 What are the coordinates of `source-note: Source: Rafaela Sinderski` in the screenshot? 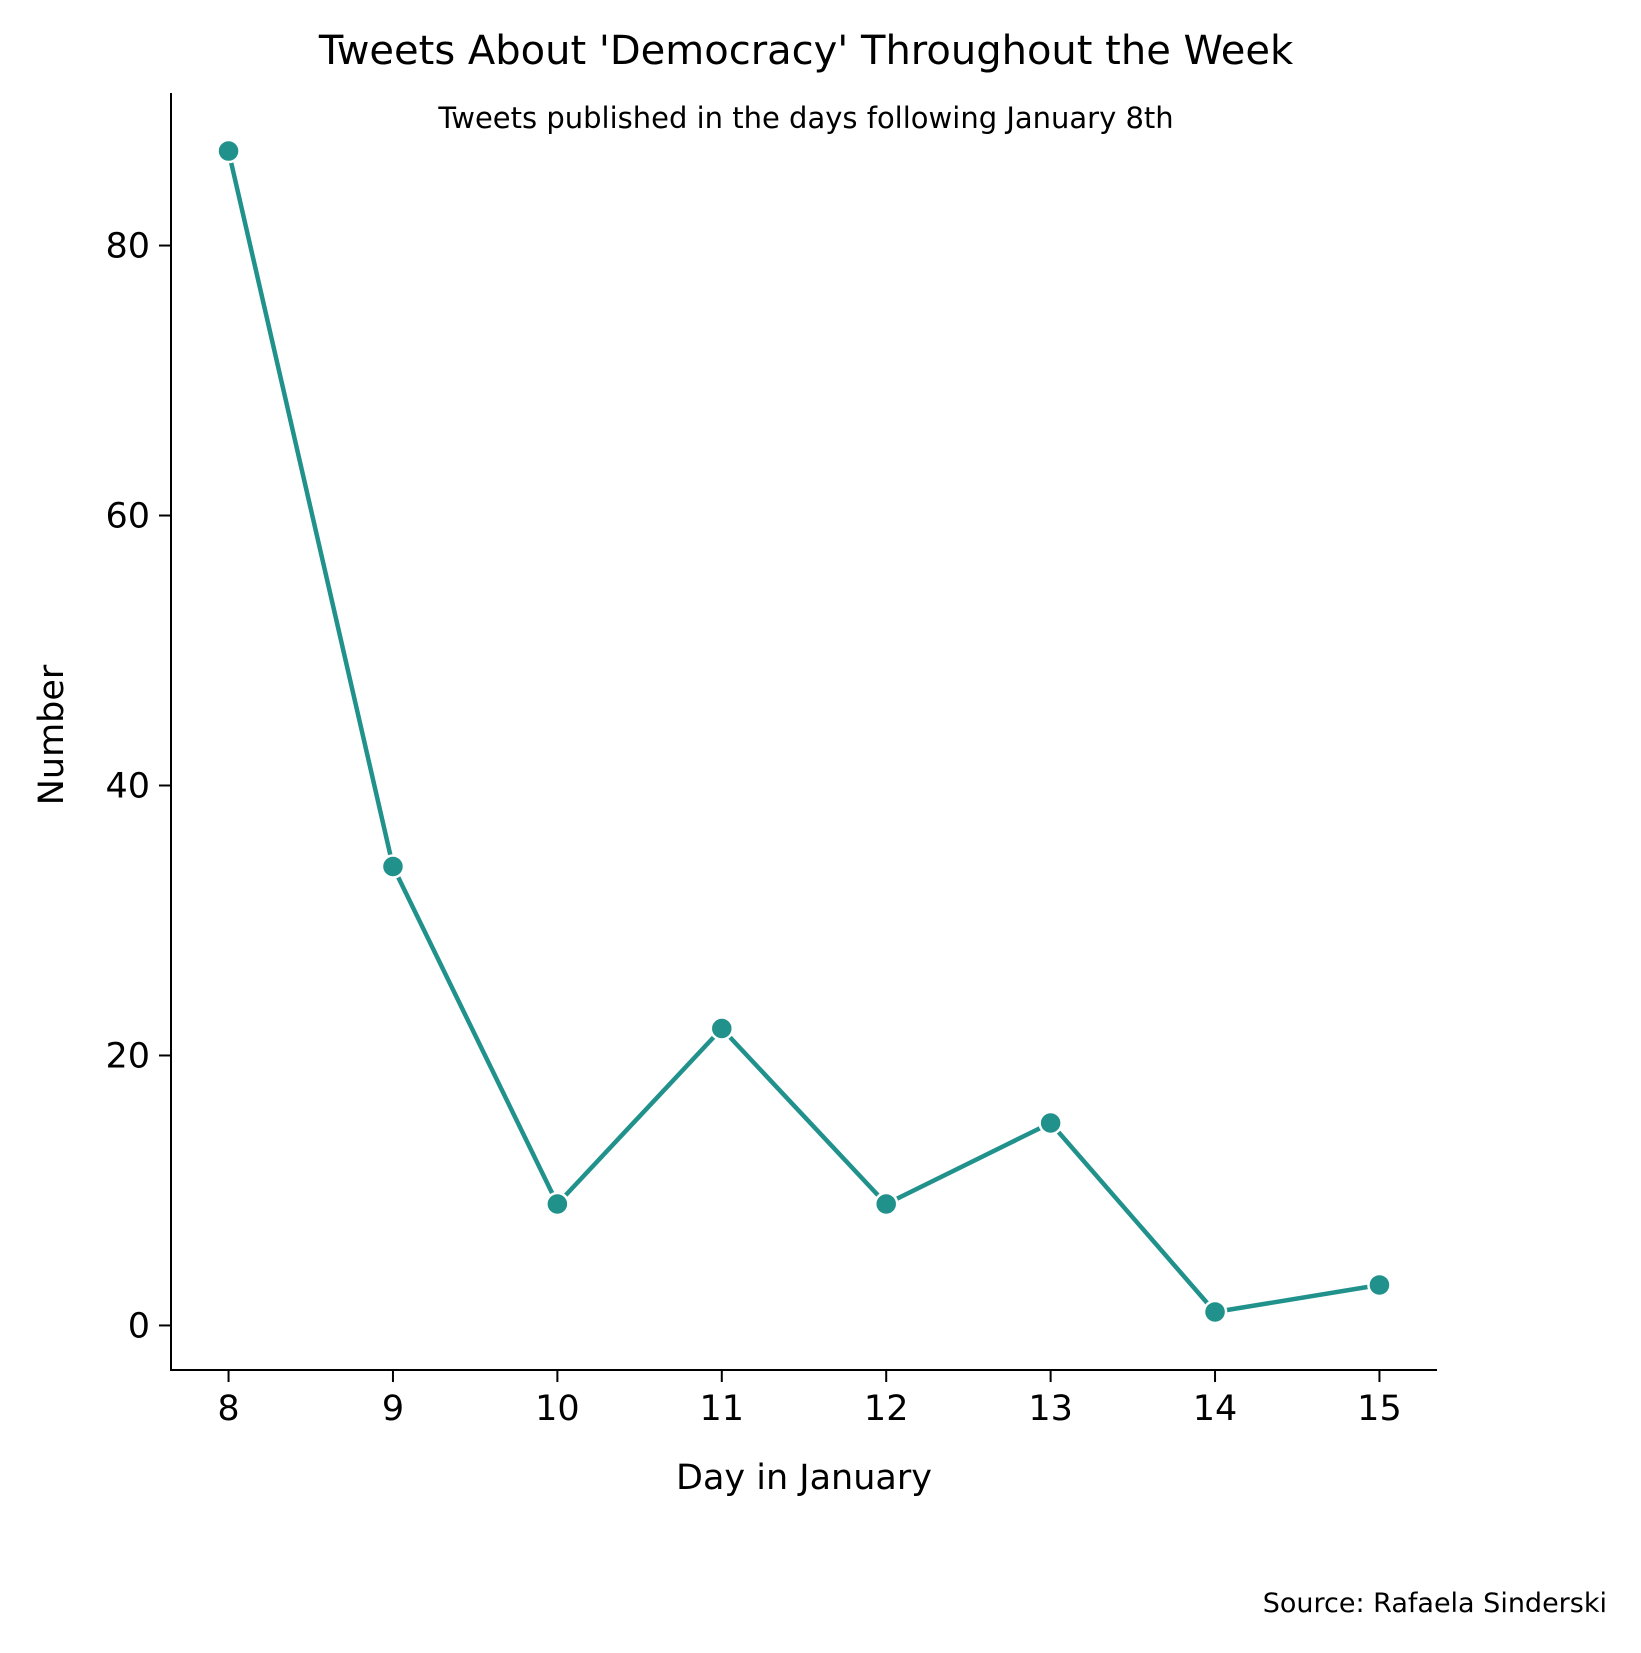 It's located at (1435, 1603).